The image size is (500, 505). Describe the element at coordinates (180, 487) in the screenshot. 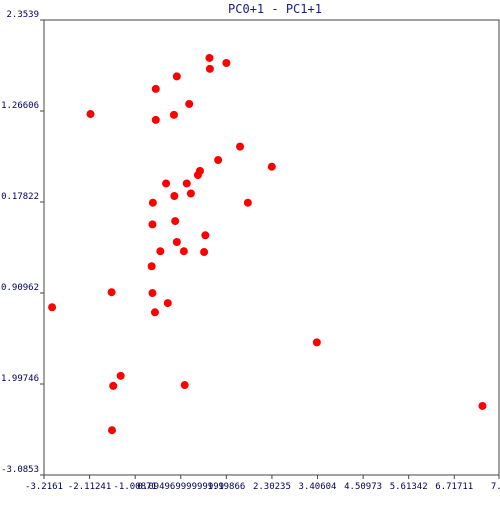

I see `x-tick-label: 0.09496999999999` at that location.